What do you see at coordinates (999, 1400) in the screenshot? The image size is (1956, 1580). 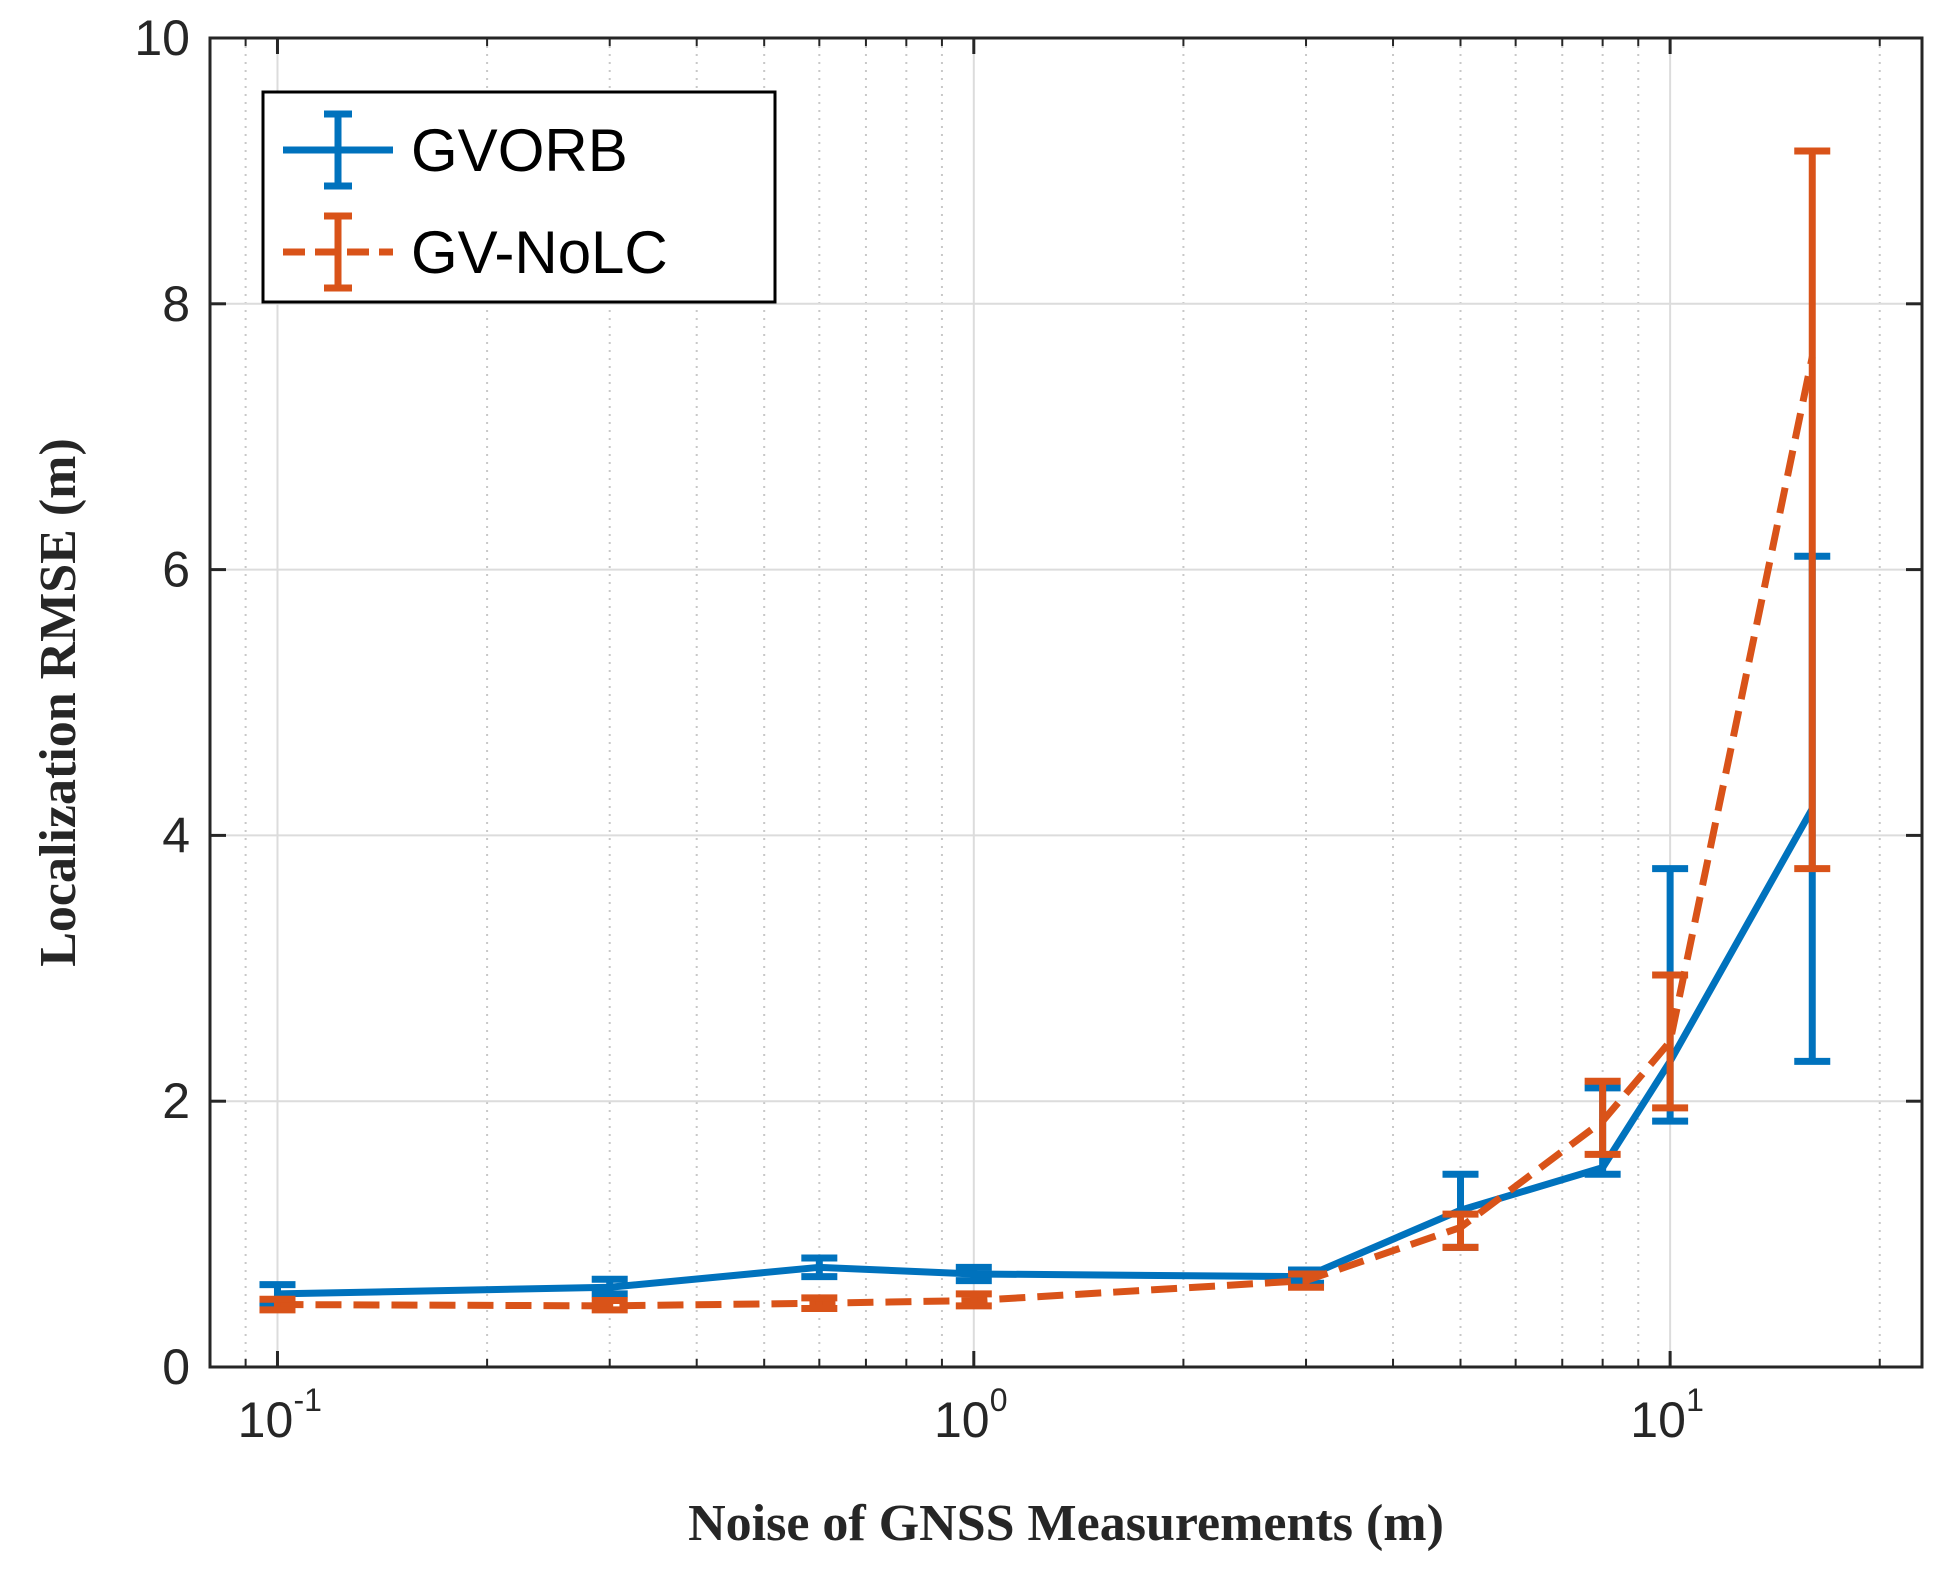 I see `x-tick-label-exponent: 0` at bounding box center [999, 1400].